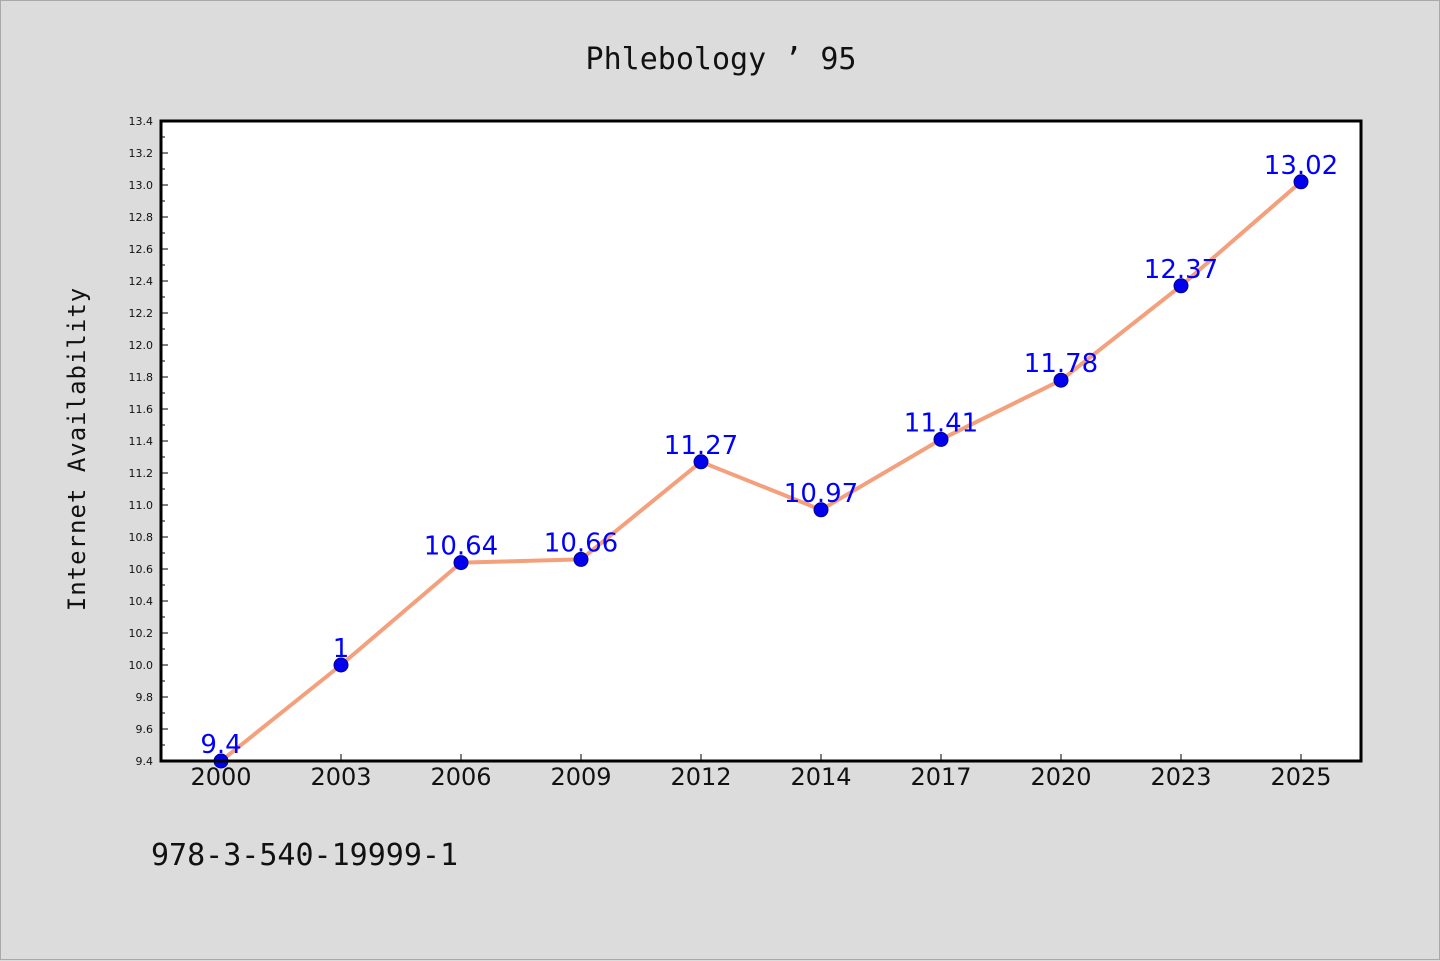  I want to click on data-label: 9.4, so click(220, 745).